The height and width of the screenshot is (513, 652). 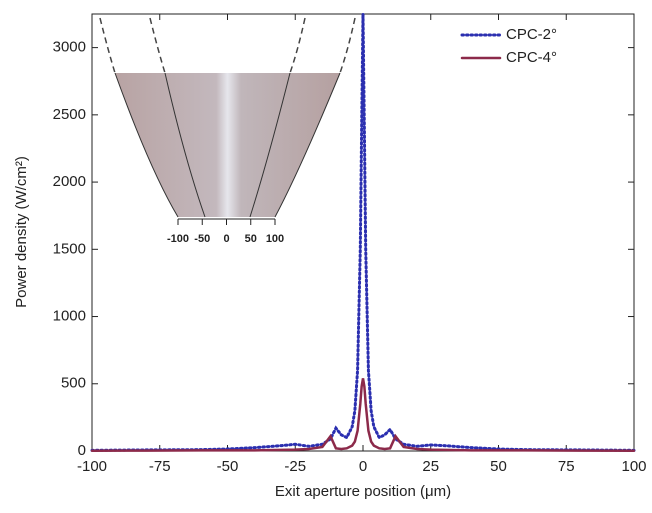 I want to click on y-tick-label: 1500, so click(x=69, y=248).